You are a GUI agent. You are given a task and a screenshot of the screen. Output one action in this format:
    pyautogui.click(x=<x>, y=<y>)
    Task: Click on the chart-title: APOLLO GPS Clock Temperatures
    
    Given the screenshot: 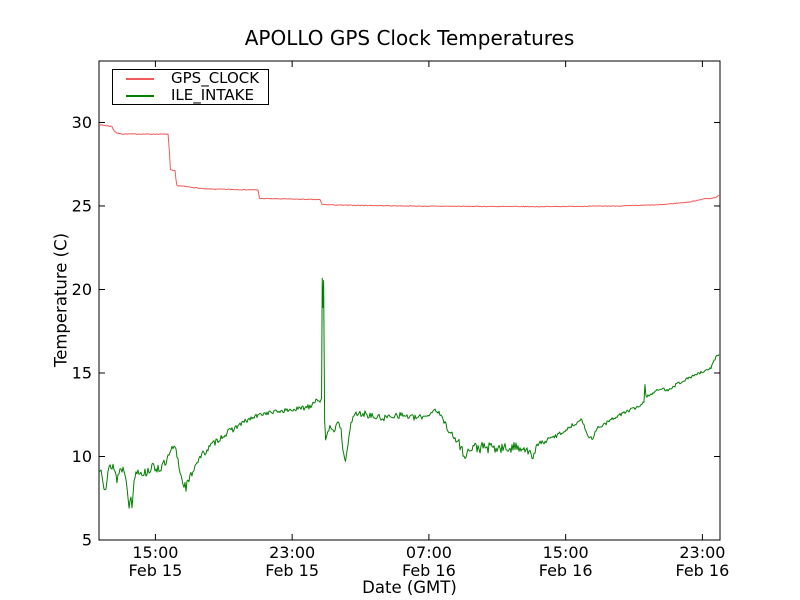 What is the action you would take?
    pyautogui.click(x=409, y=38)
    